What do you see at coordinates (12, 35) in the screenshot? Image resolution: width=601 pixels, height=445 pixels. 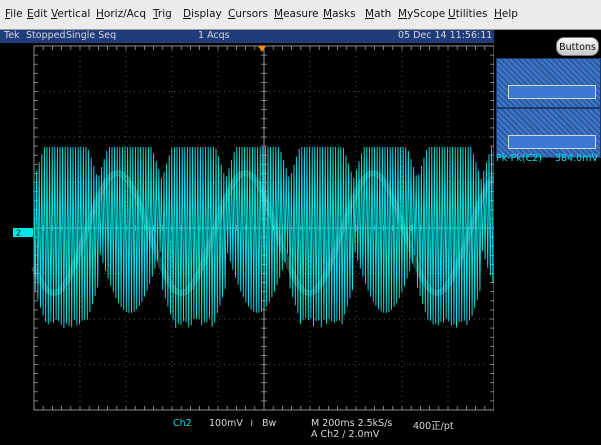 I see `brand-label: Tek` at bounding box center [12, 35].